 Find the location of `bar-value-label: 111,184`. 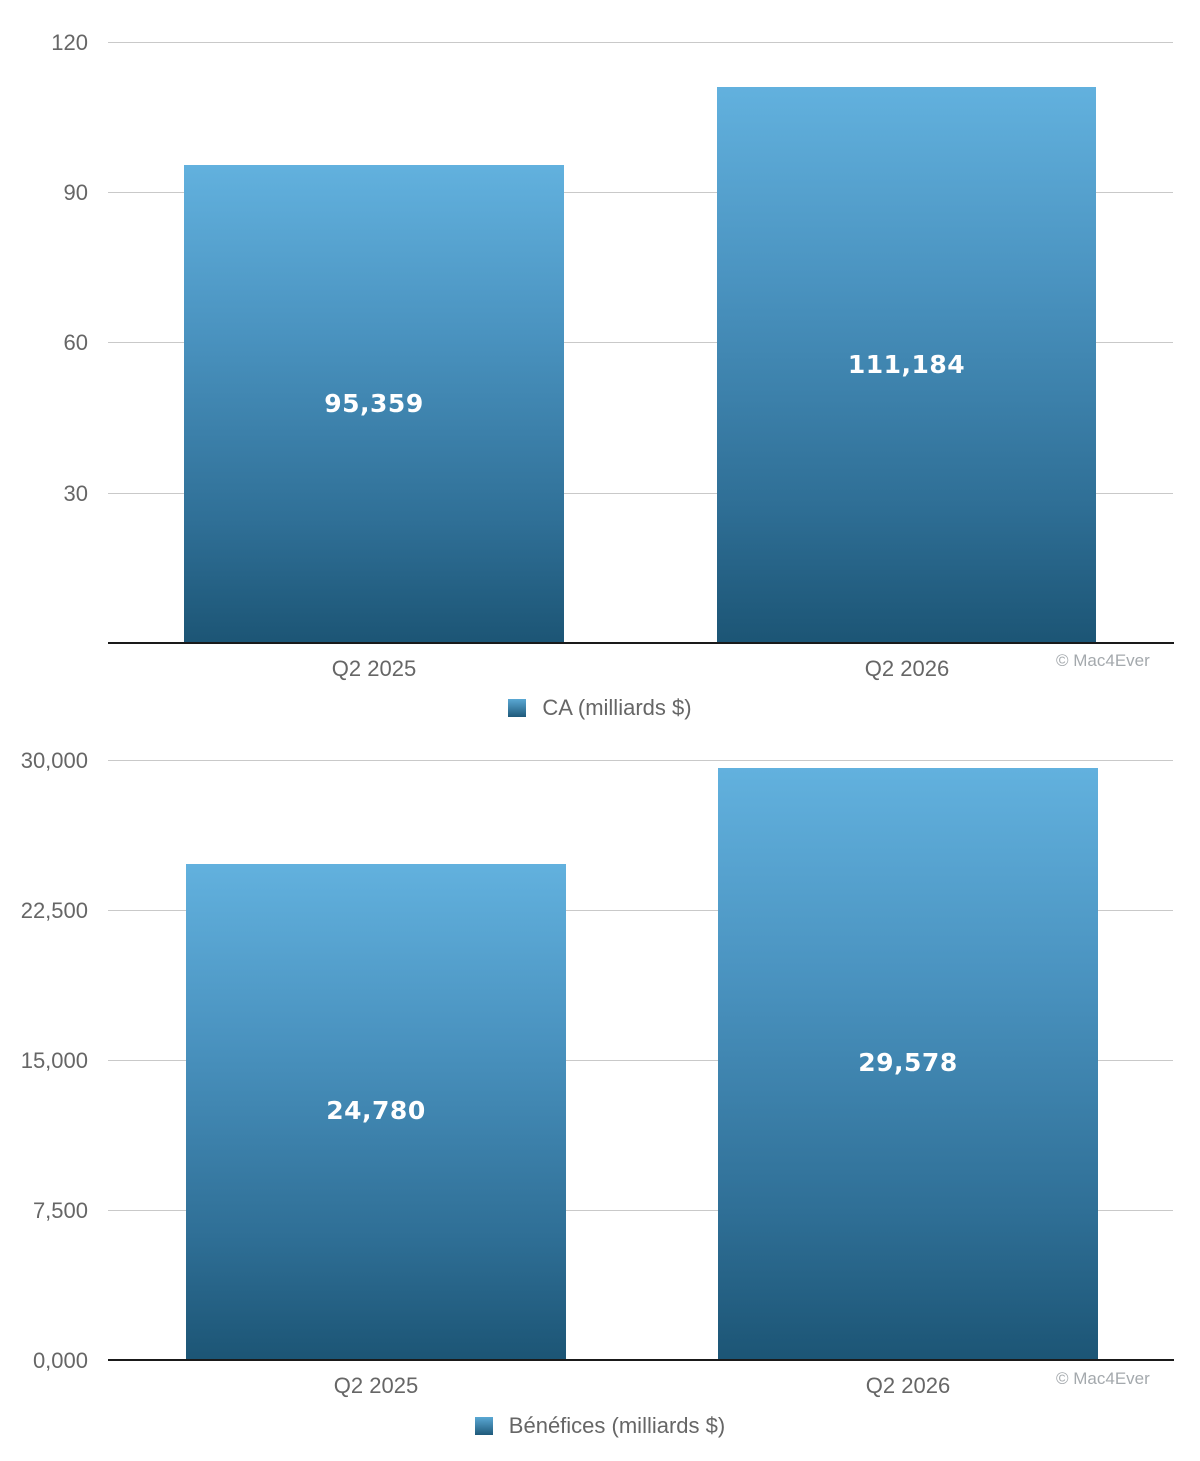

bar-value-label: 111,184 is located at coordinates (906, 364).